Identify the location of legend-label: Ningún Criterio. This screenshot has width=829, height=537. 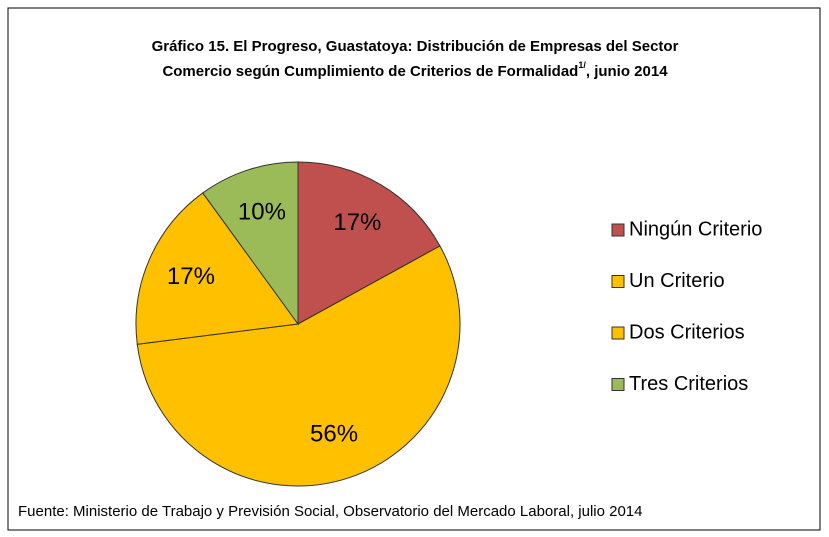
(695, 229).